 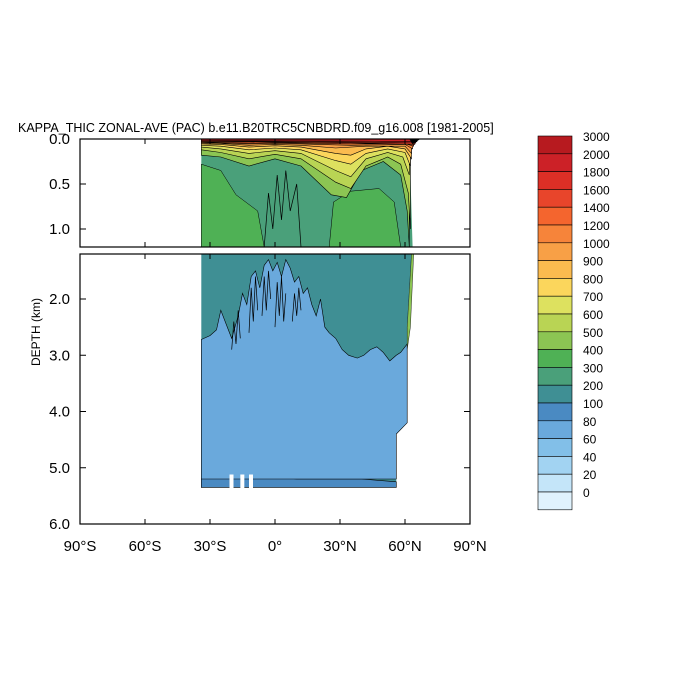 I want to click on x-tick-label: 90°N, so click(x=470, y=546).